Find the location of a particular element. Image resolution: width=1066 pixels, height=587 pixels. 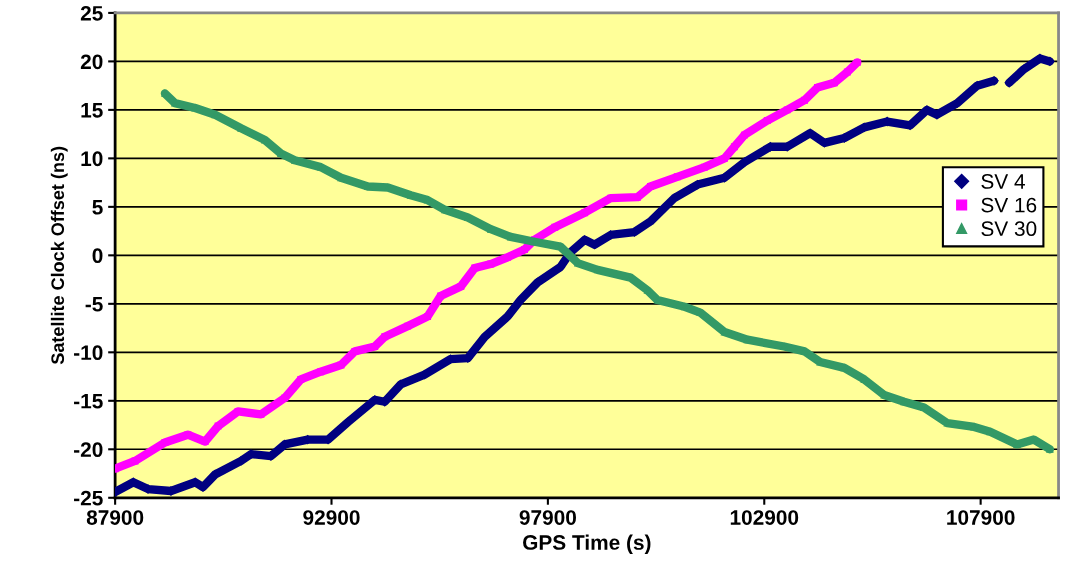

y-tick-label: 25 is located at coordinates (91, 13).